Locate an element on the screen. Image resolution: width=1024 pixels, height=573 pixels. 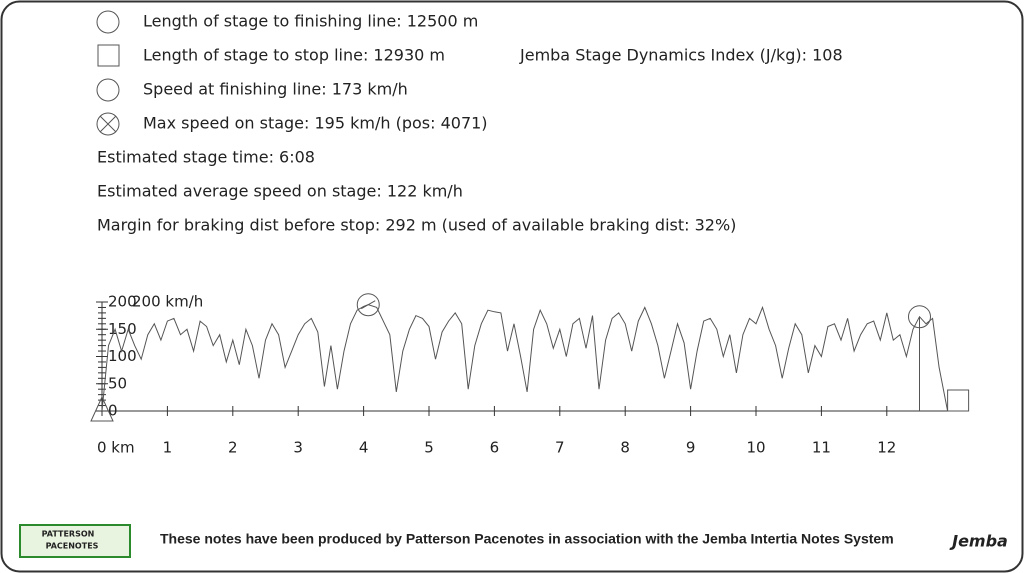
info-text: Length of stage to stop line: 12930 m is located at coordinates (294, 55).